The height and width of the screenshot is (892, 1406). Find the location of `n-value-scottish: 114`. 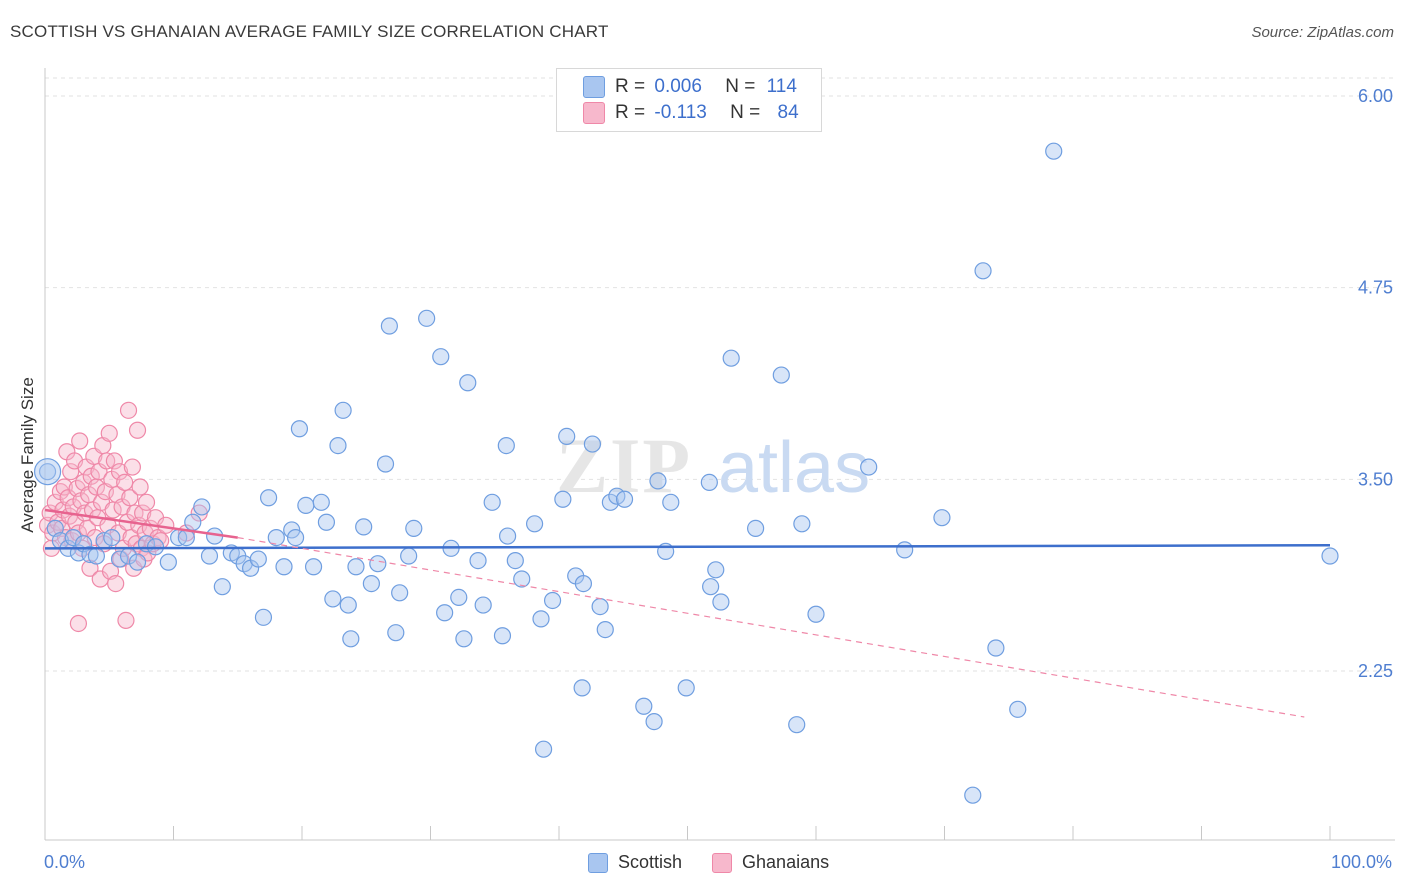

n-value-scottish: 114 is located at coordinates (781, 86).